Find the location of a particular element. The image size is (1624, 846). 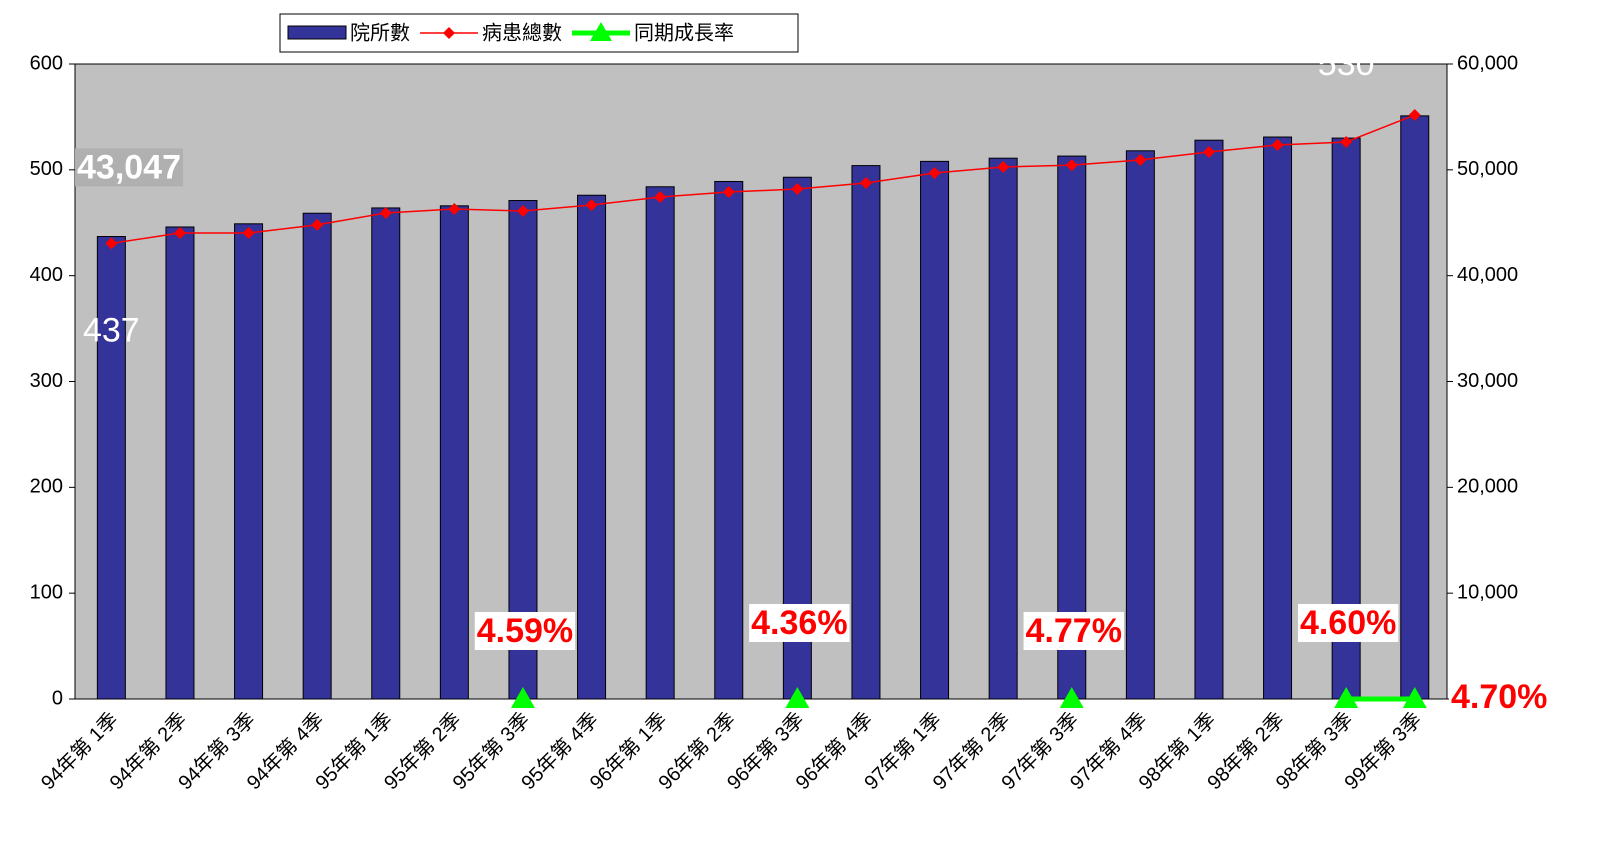

data-label: 4.59% is located at coordinates (525, 631).